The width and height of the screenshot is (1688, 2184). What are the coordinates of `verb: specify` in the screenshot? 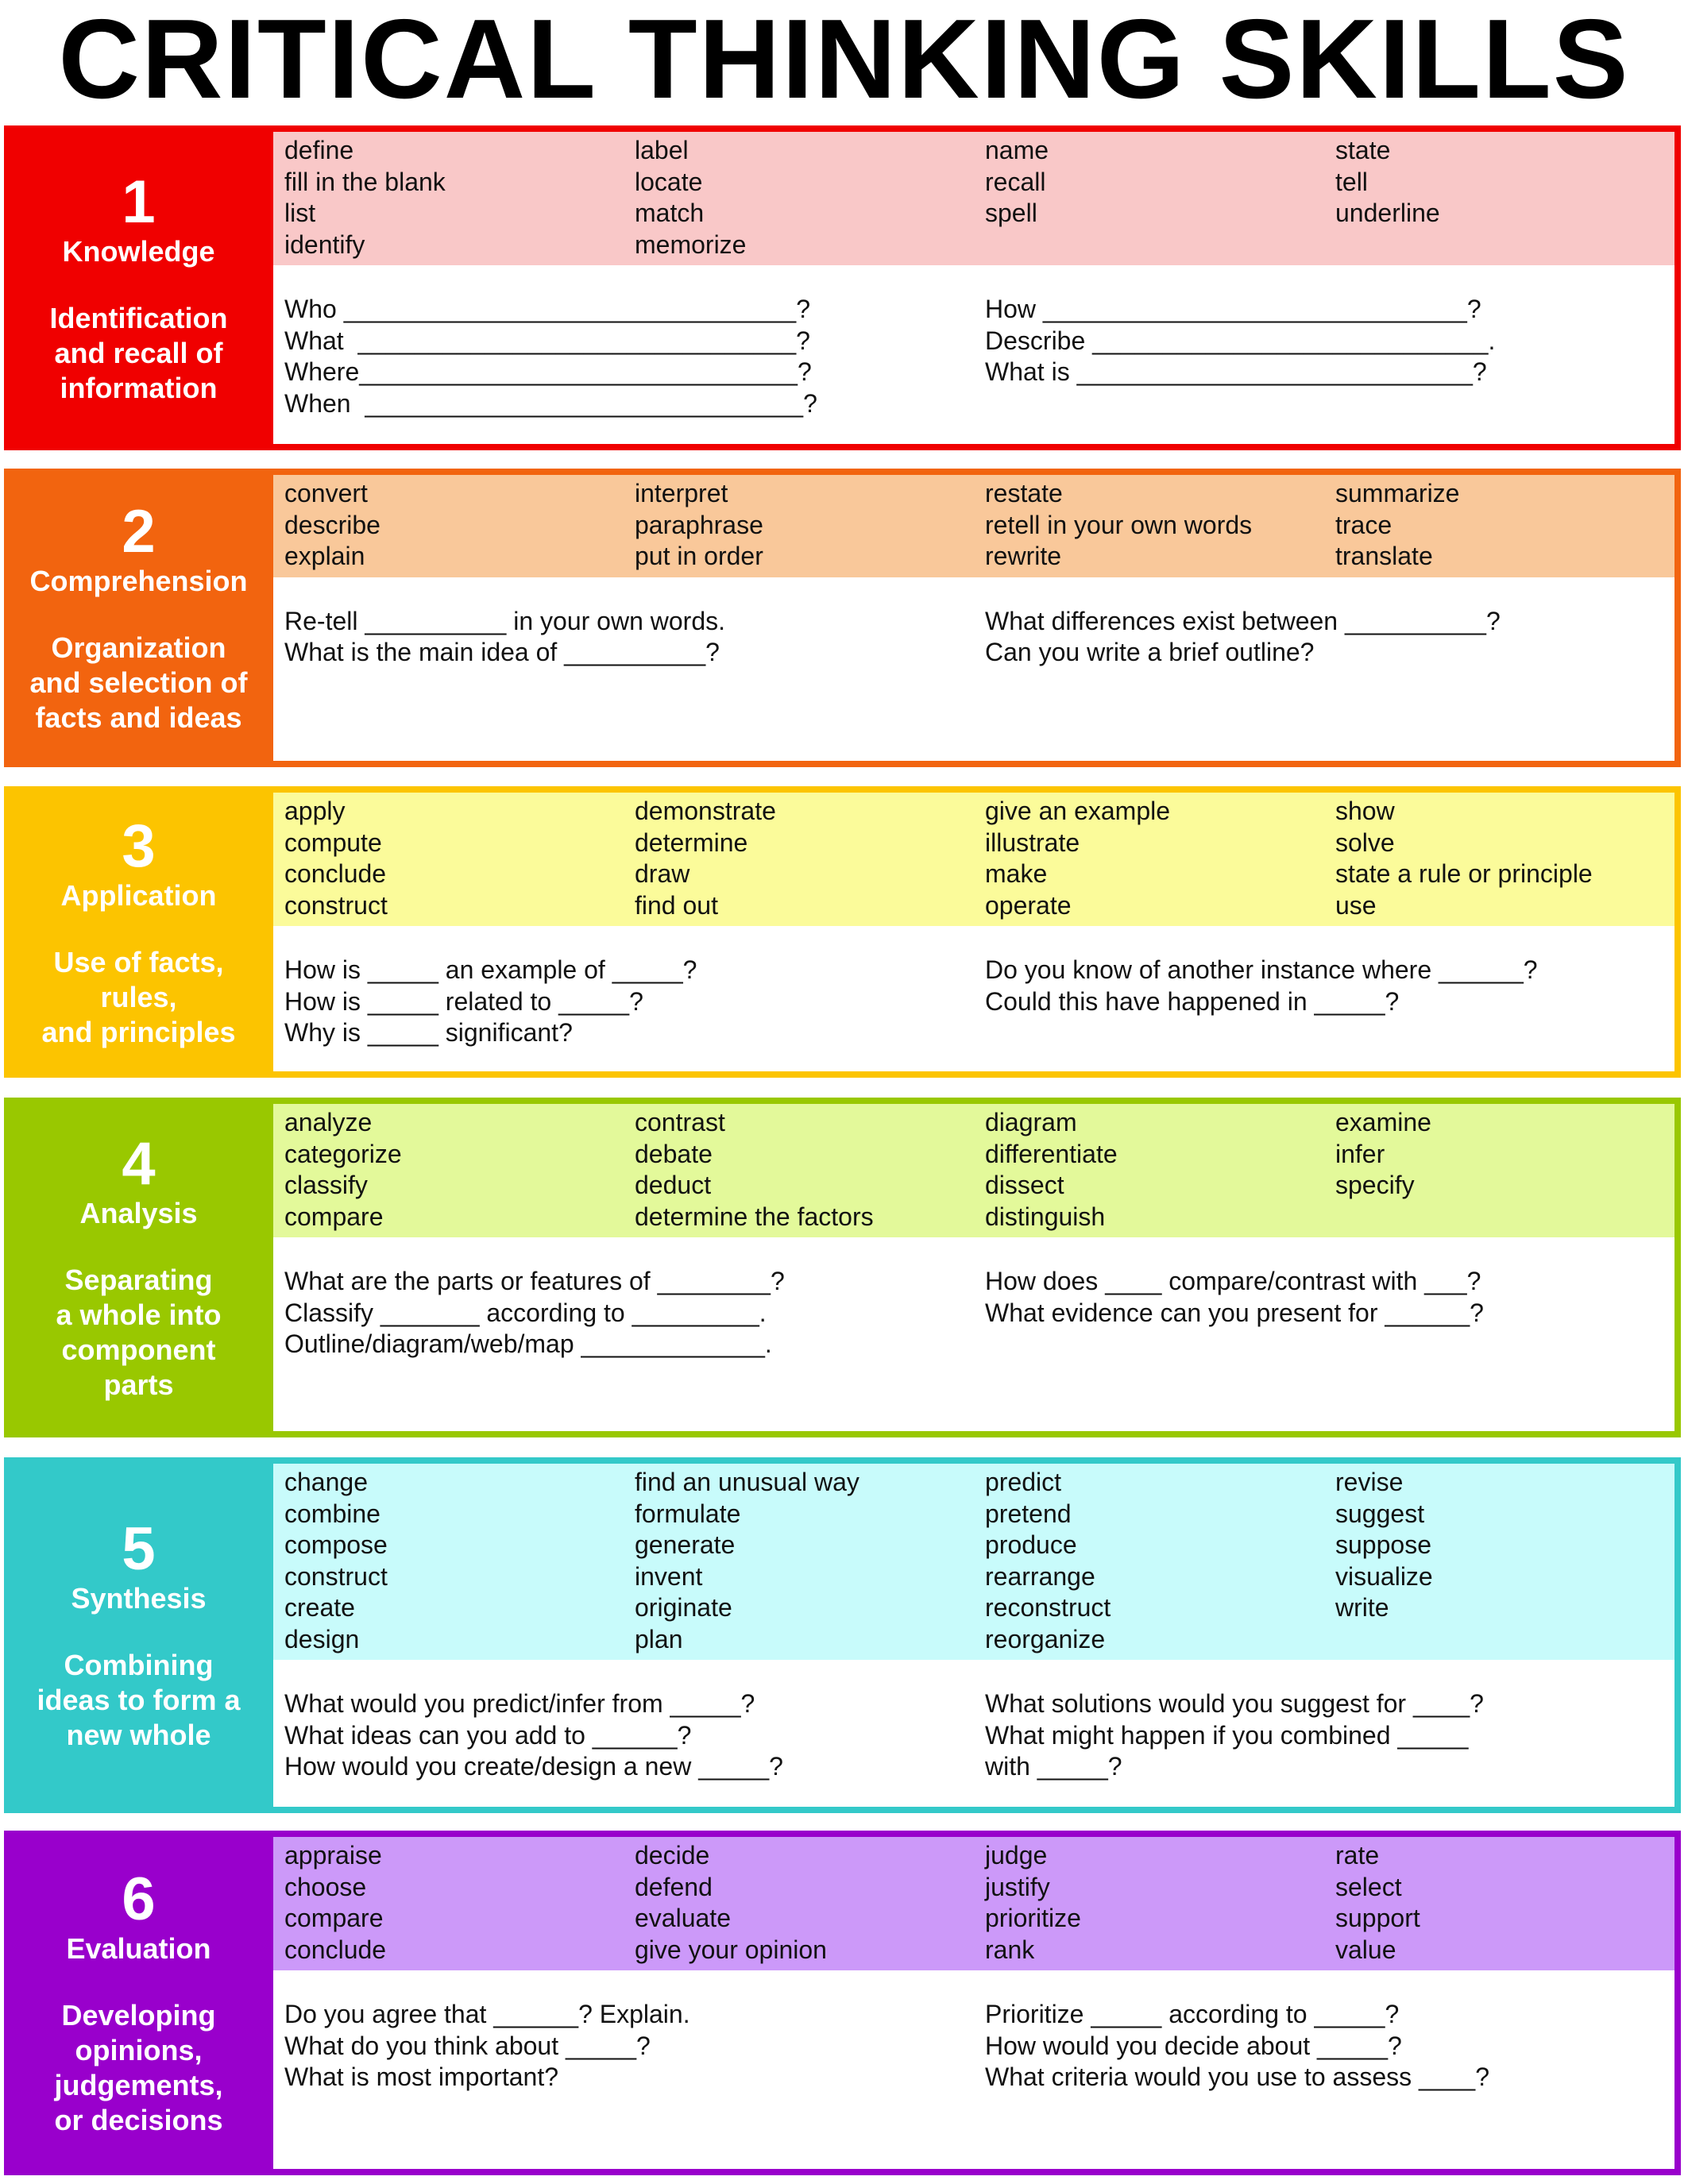 It's located at (1375, 1185).